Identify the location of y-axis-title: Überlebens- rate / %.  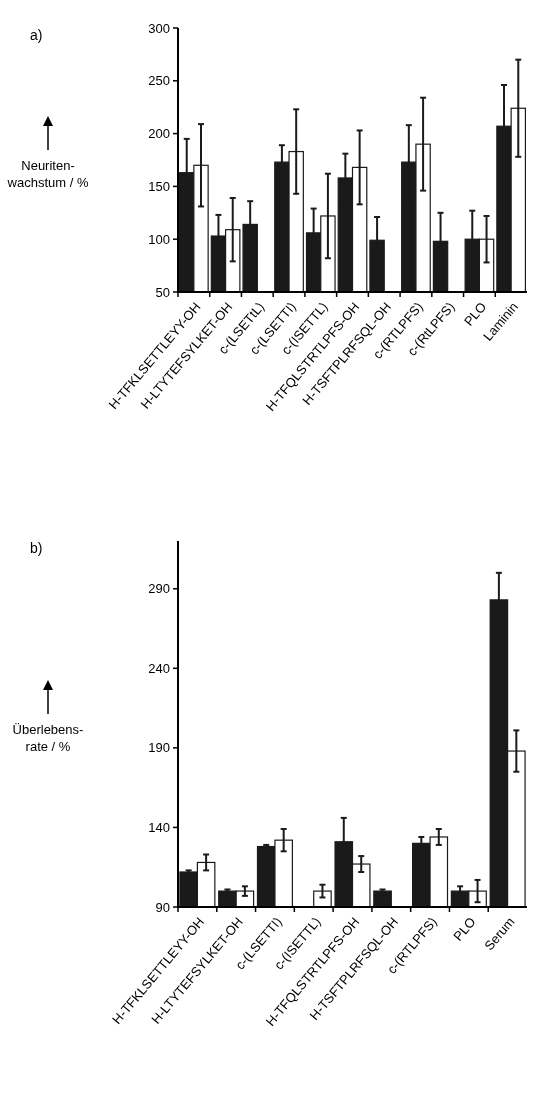
(48, 738).